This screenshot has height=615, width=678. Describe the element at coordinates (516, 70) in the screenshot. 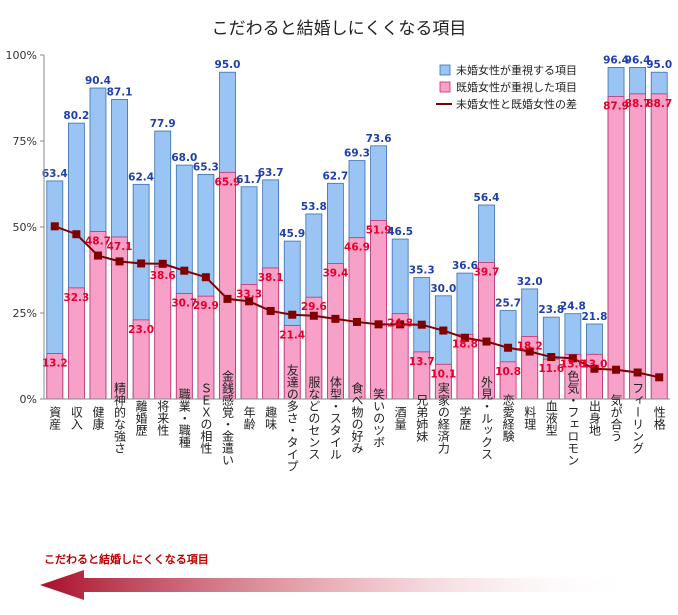

I see `legend-label-unmarried: 未婚女性が重視する項目` at that location.